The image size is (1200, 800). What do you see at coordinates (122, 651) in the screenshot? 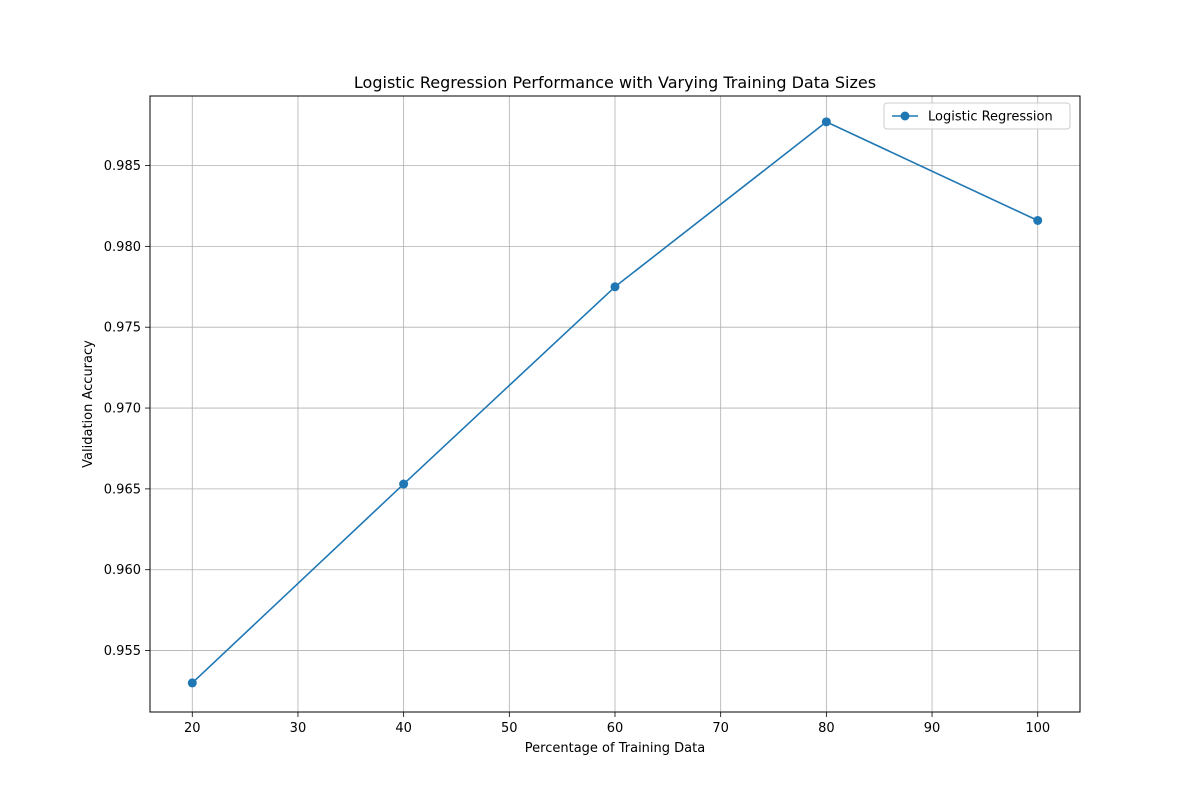
I see `y-tick-label: 0.955` at bounding box center [122, 651].